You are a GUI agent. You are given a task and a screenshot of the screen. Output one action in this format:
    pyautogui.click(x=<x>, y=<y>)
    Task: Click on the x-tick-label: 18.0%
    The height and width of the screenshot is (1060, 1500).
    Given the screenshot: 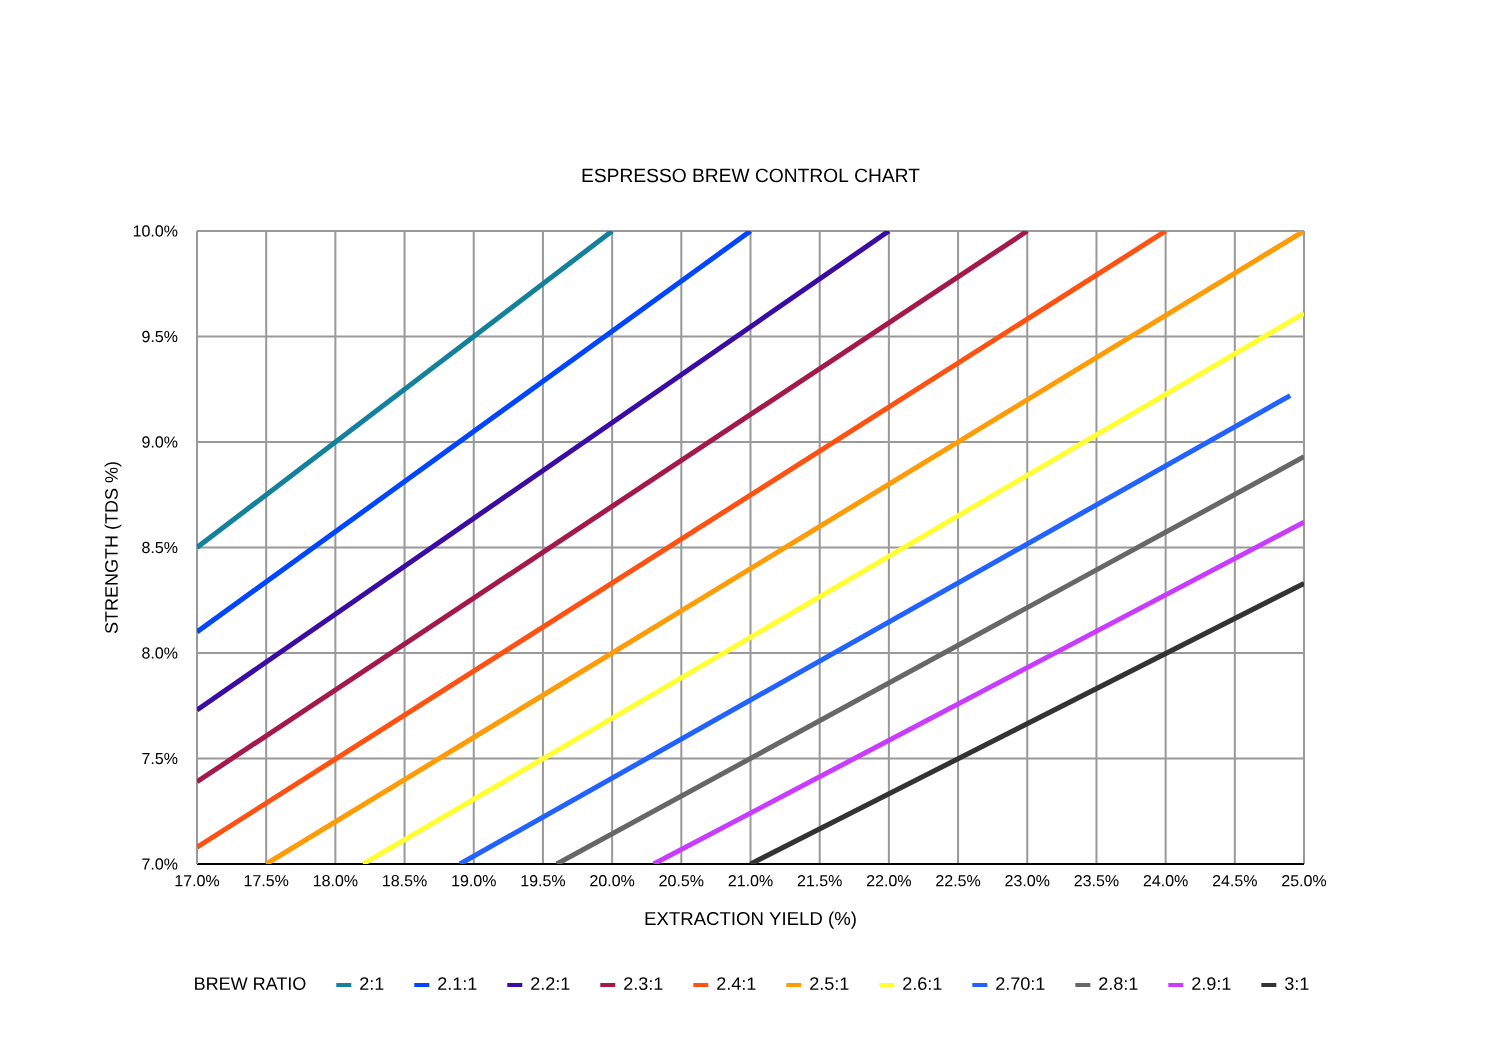 What is the action you would take?
    pyautogui.click(x=335, y=881)
    